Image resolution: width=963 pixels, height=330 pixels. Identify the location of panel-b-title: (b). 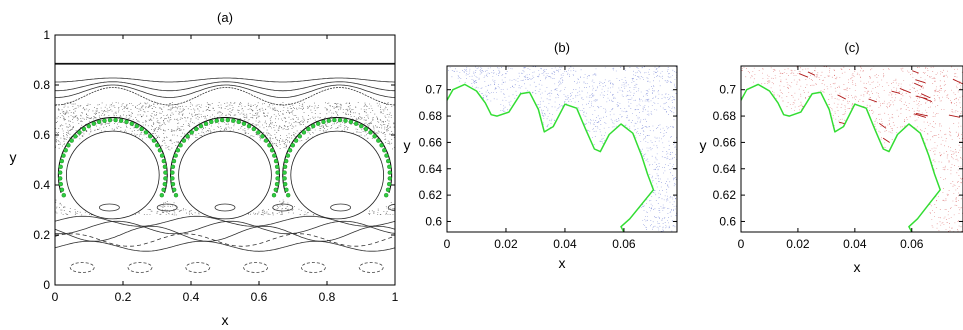
(562, 47).